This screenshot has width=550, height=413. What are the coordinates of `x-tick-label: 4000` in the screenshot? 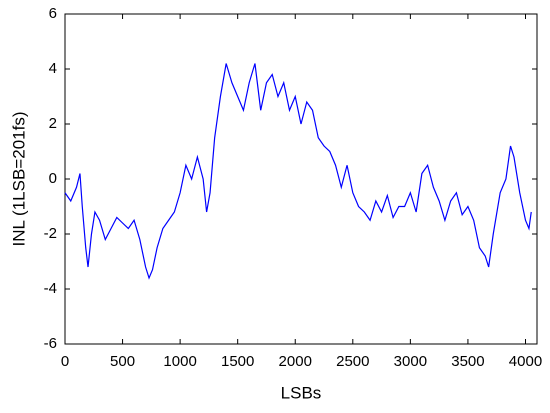 It's located at (525, 361).